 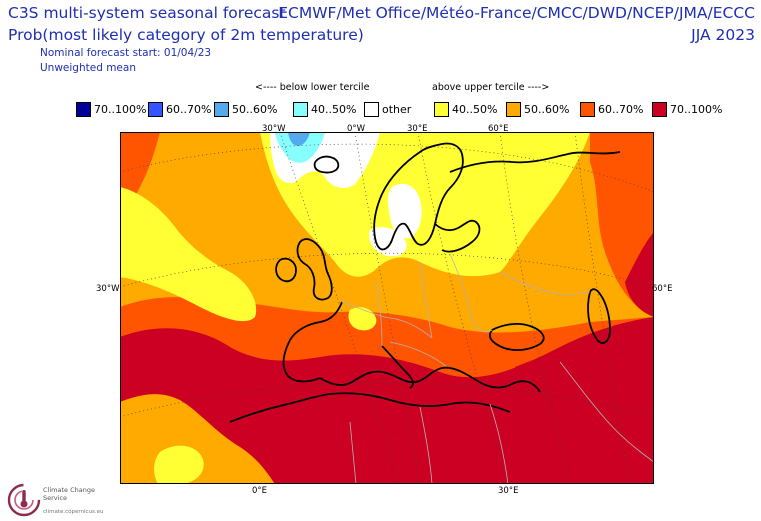 What do you see at coordinates (457, 236) in the screenshot?
I see `coastline-baltic` at bounding box center [457, 236].